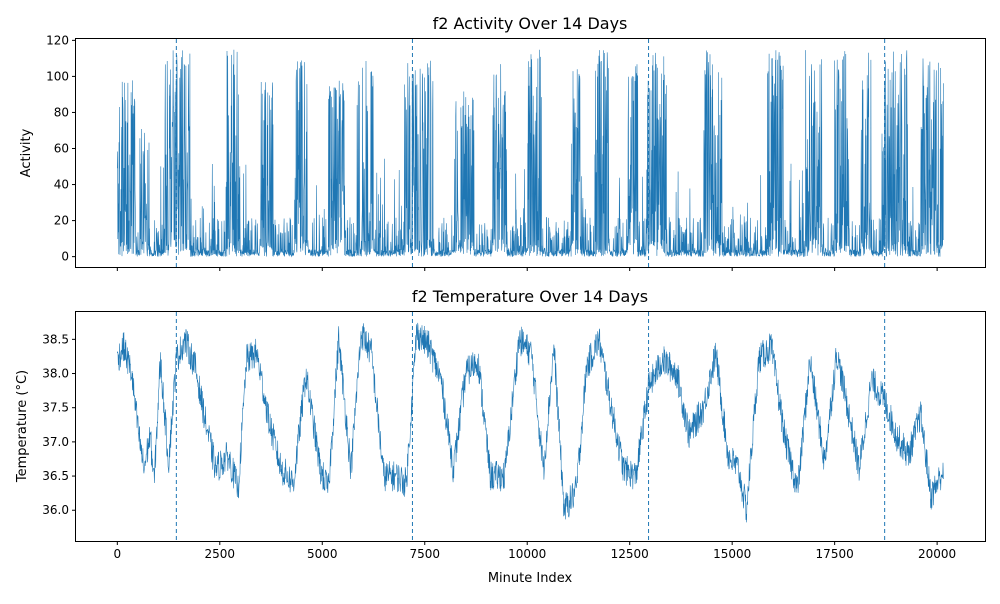 The width and height of the screenshot is (1000, 604). I want to click on activity-chart-title: f2 Activity Over 14 Days, so click(530, 23).